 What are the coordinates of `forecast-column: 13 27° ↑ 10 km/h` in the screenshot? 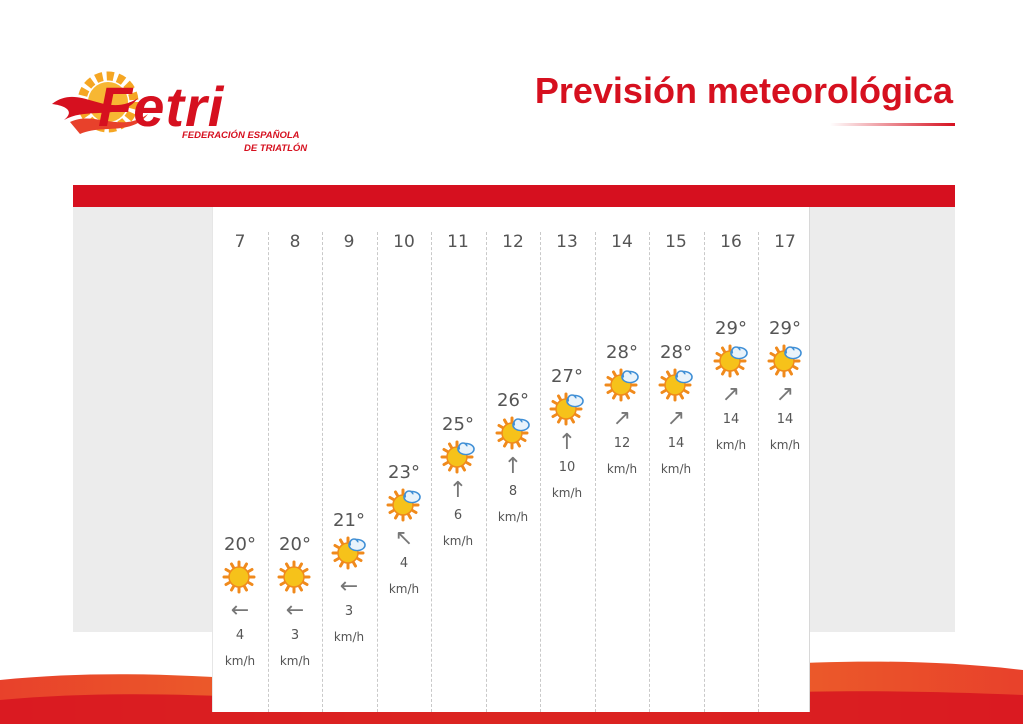 It's located at (567, 472).